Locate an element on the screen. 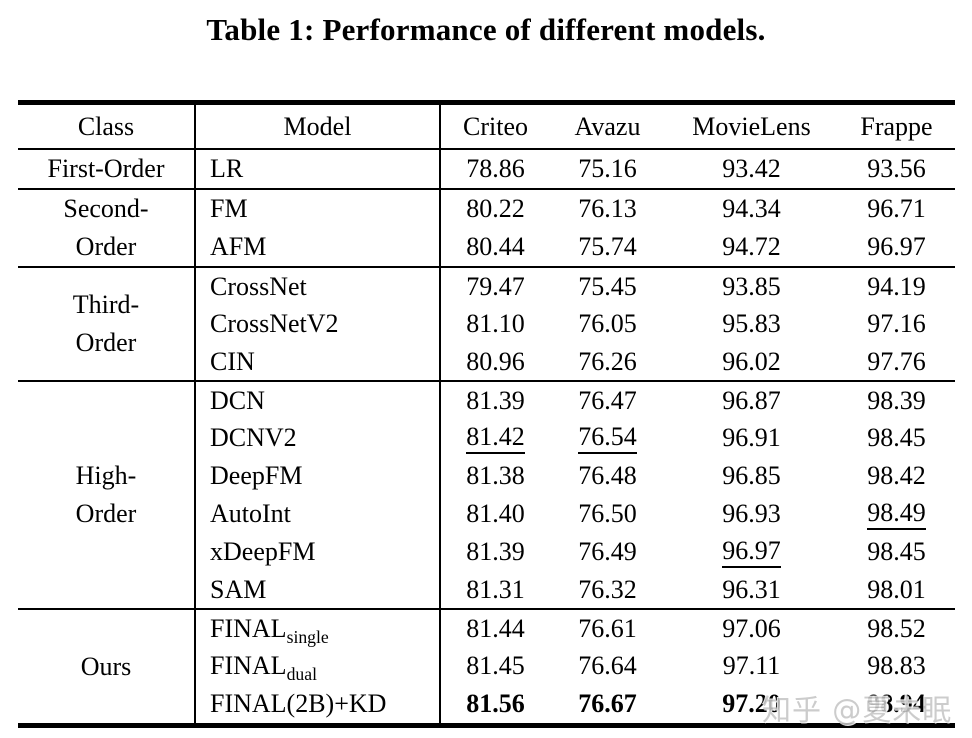  table-row: CIN 80.96 76.26 96.02 97.76 is located at coordinates (486, 362).